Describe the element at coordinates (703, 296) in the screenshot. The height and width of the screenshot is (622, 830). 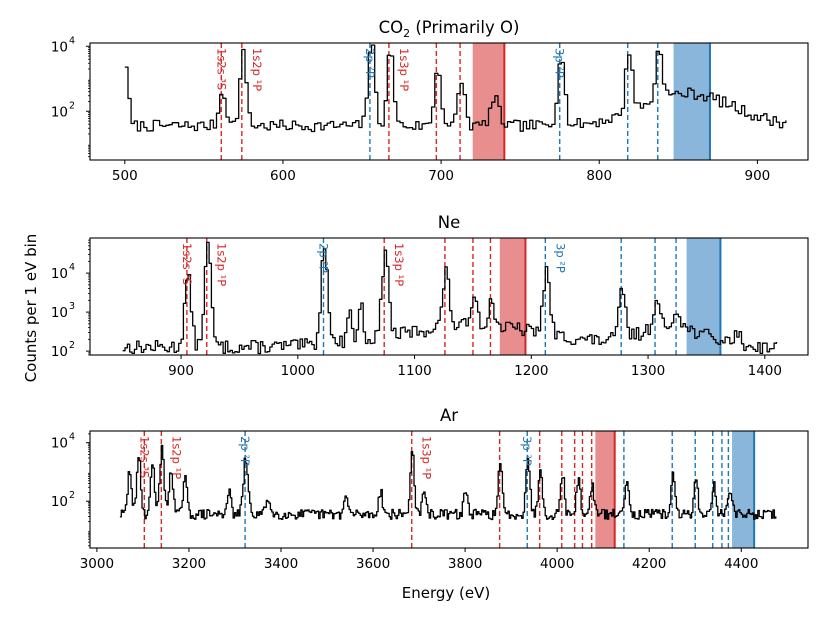
I see `blue-band-ne` at that location.